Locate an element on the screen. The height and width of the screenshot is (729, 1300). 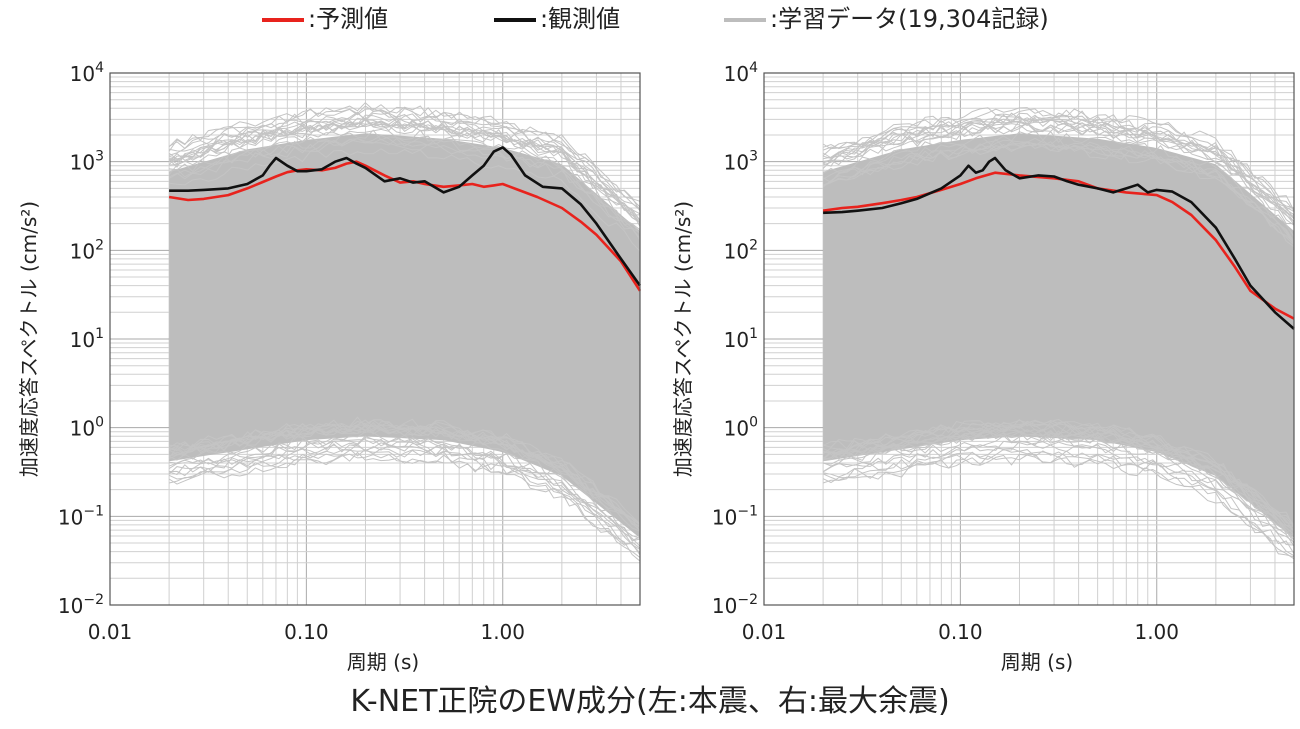
legend: :予測値 :観測値 :学習データ(19,304記録) is located at coordinates (650, 20).